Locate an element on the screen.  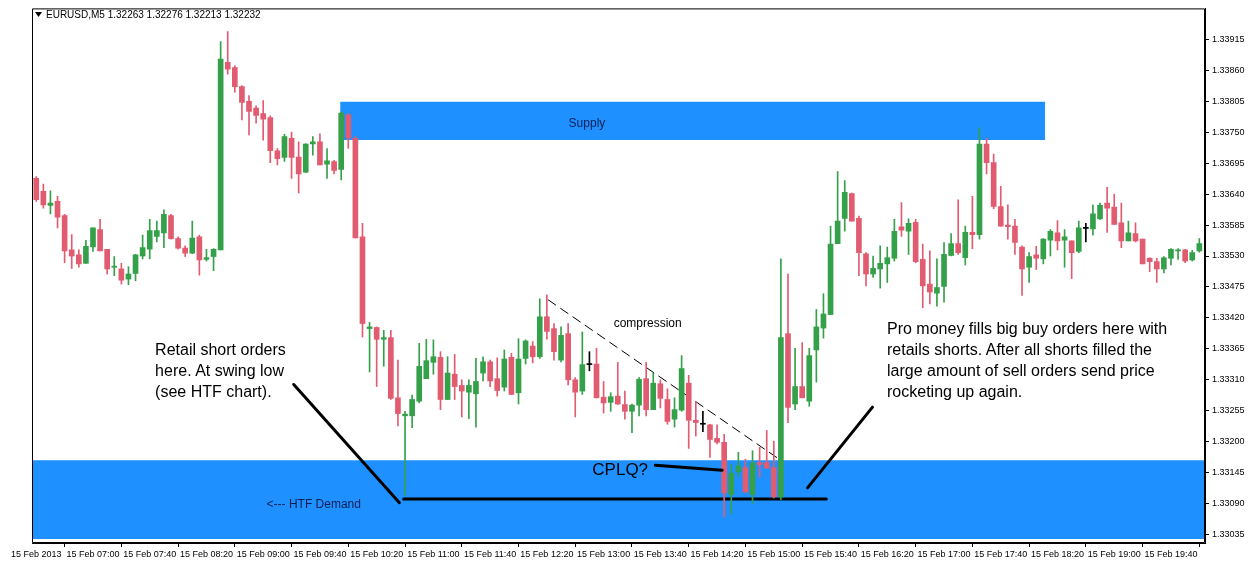
x-tick-label: 15 Feb 11:00 is located at coordinates (433, 553).